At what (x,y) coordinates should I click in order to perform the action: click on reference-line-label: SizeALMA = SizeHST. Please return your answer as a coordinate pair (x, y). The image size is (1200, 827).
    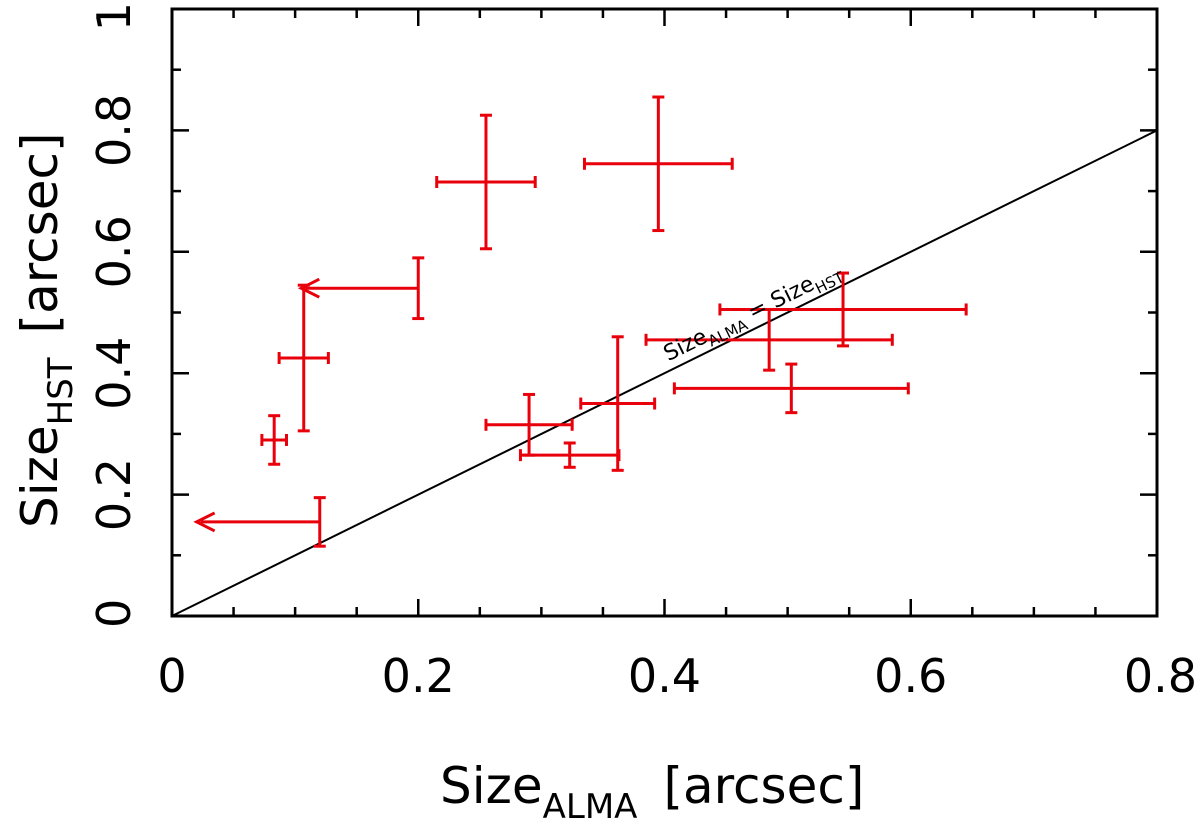
    Looking at the image, I should click on (754, 314).